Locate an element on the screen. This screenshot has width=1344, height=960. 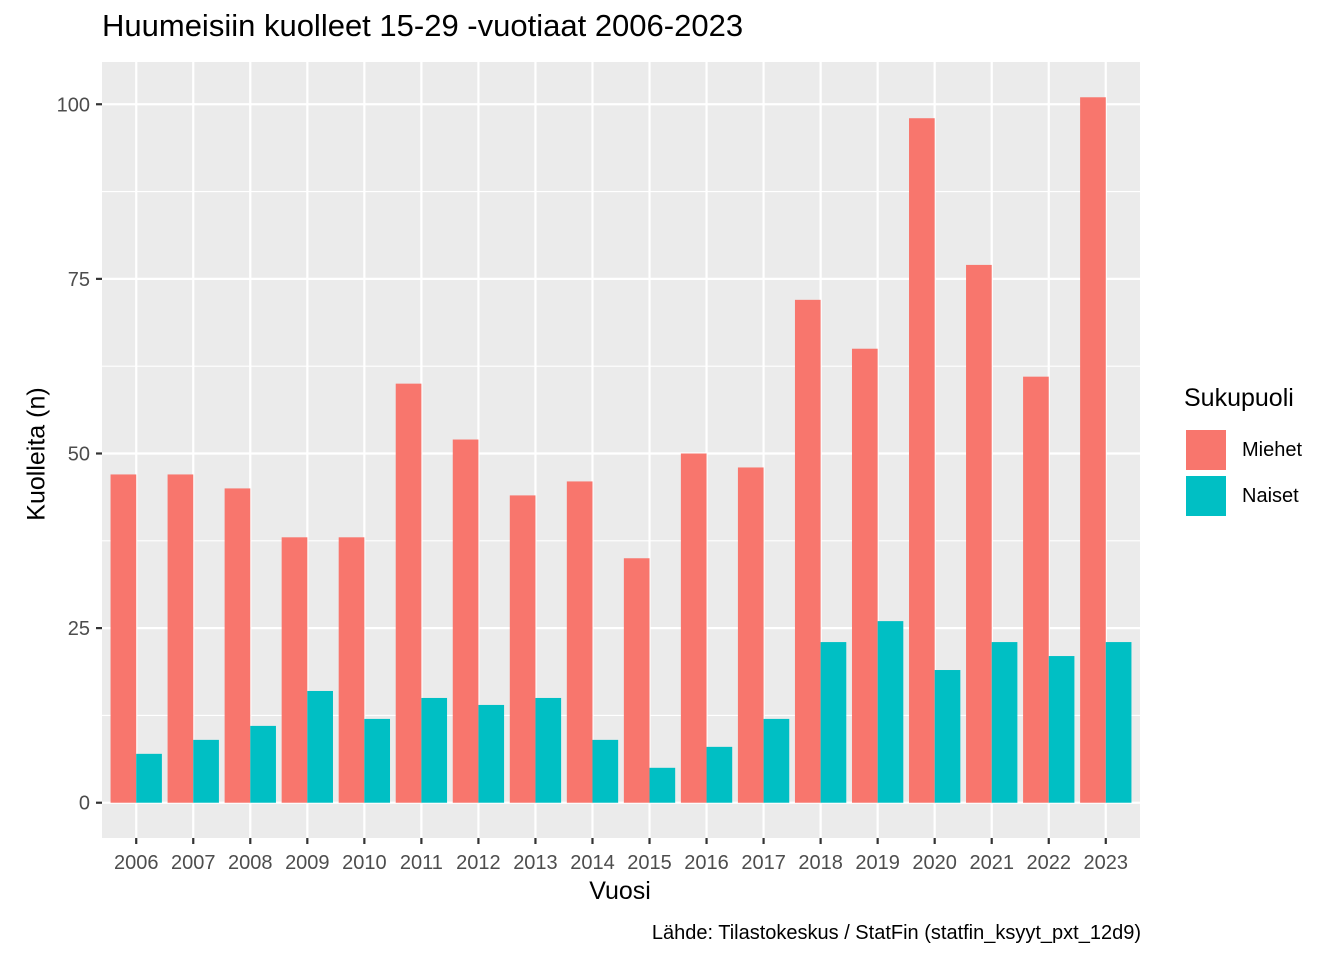
bar-miehet-2011 is located at coordinates (408, 593).